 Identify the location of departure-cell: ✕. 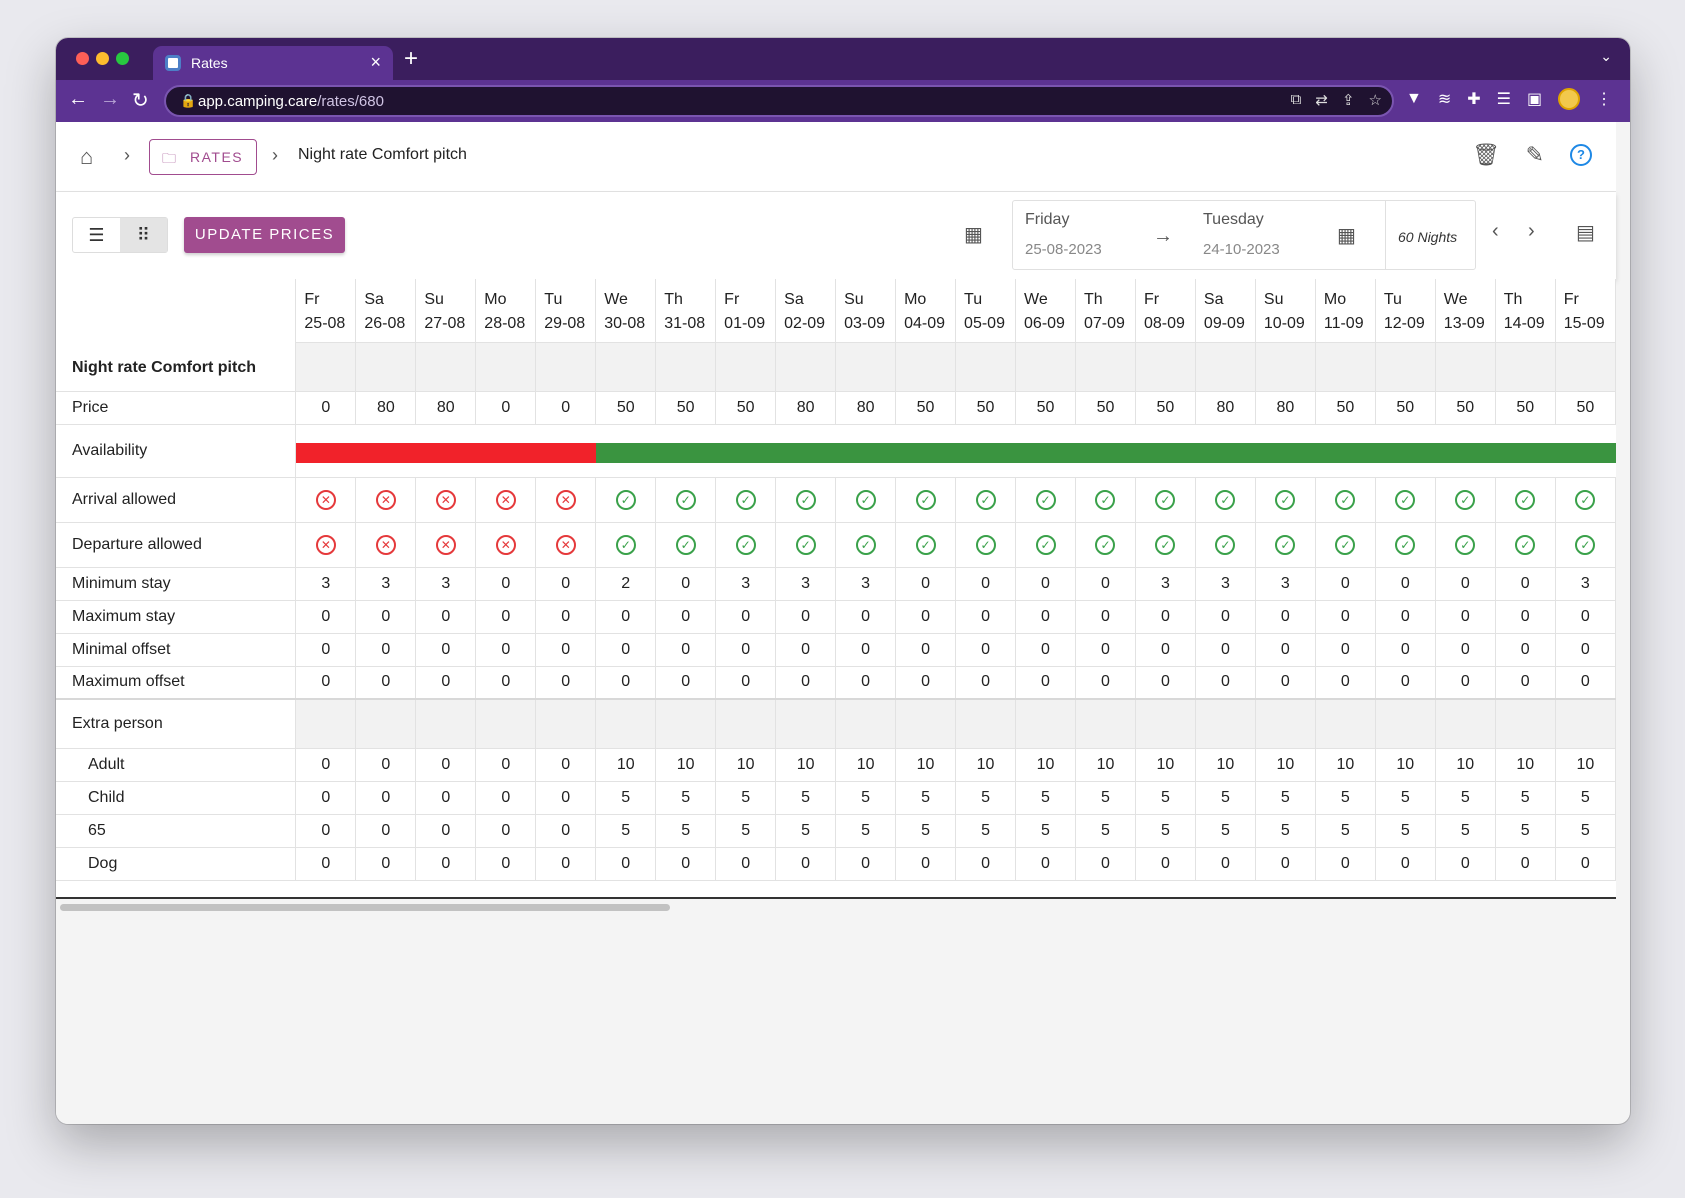
(446, 545).